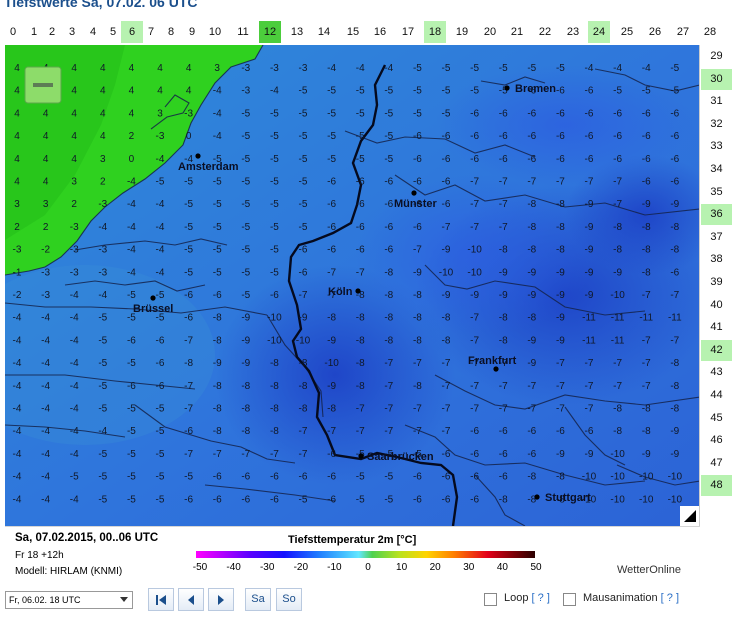 Image resolution: width=732 pixels, height=618 pixels. What do you see at coordinates (573, 32) in the screenshot?
I see `hour-23: 23` at bounding box center [573, 32].